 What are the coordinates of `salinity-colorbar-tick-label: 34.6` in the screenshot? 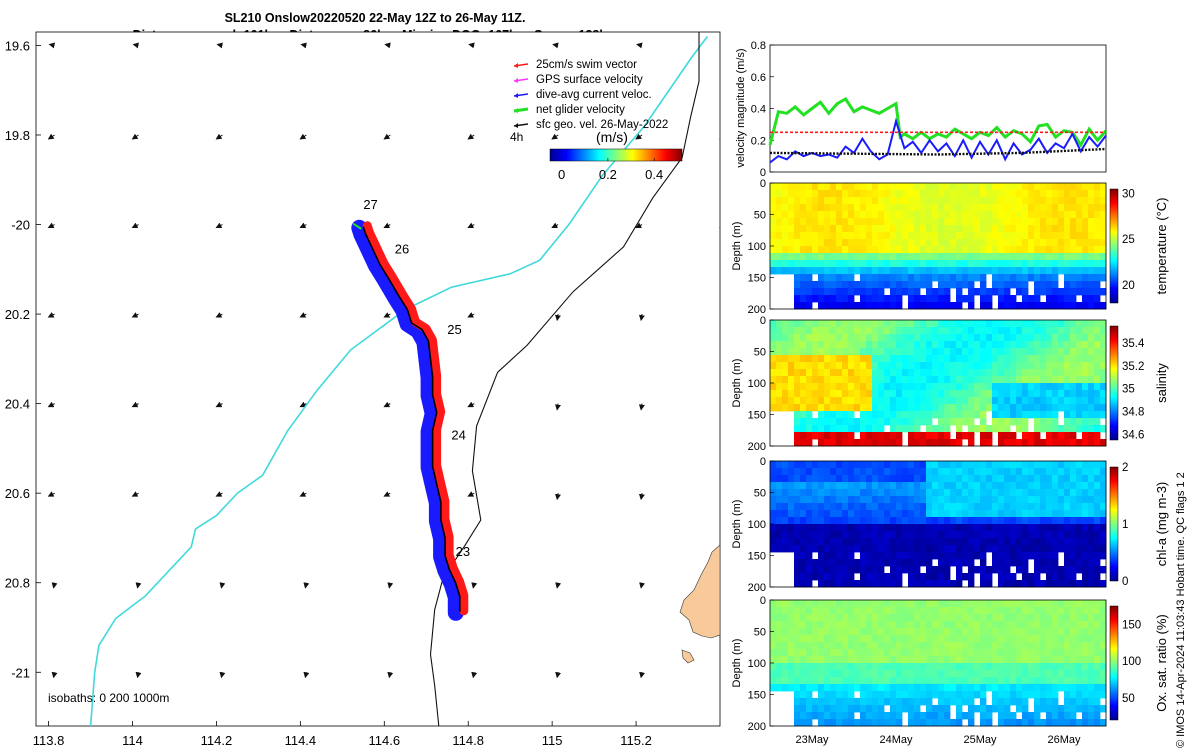 It's located at (1133, 435).